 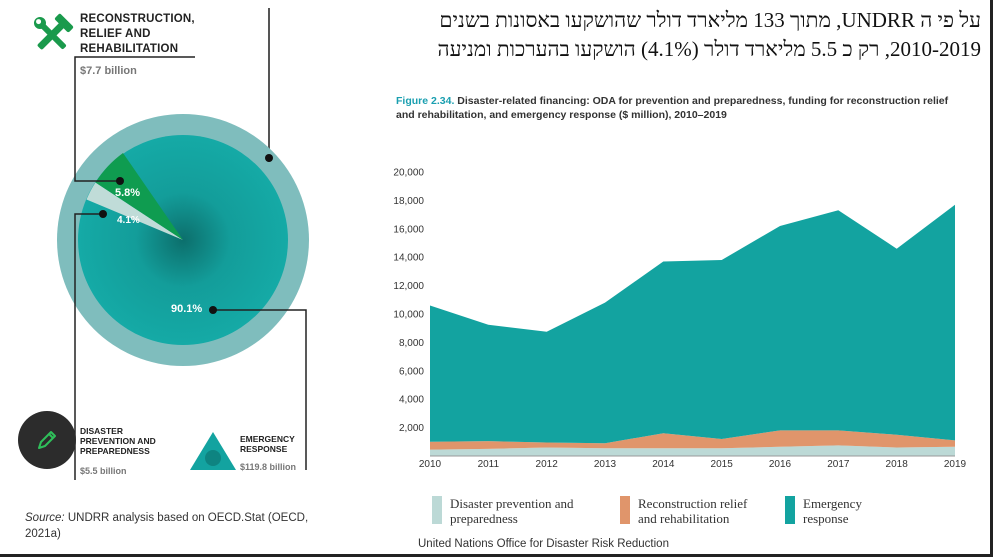 What do you see at coordinates (897, 464) in the screenshot?
I see `x-tick-label: 2018` at bounding box center [897, 464].